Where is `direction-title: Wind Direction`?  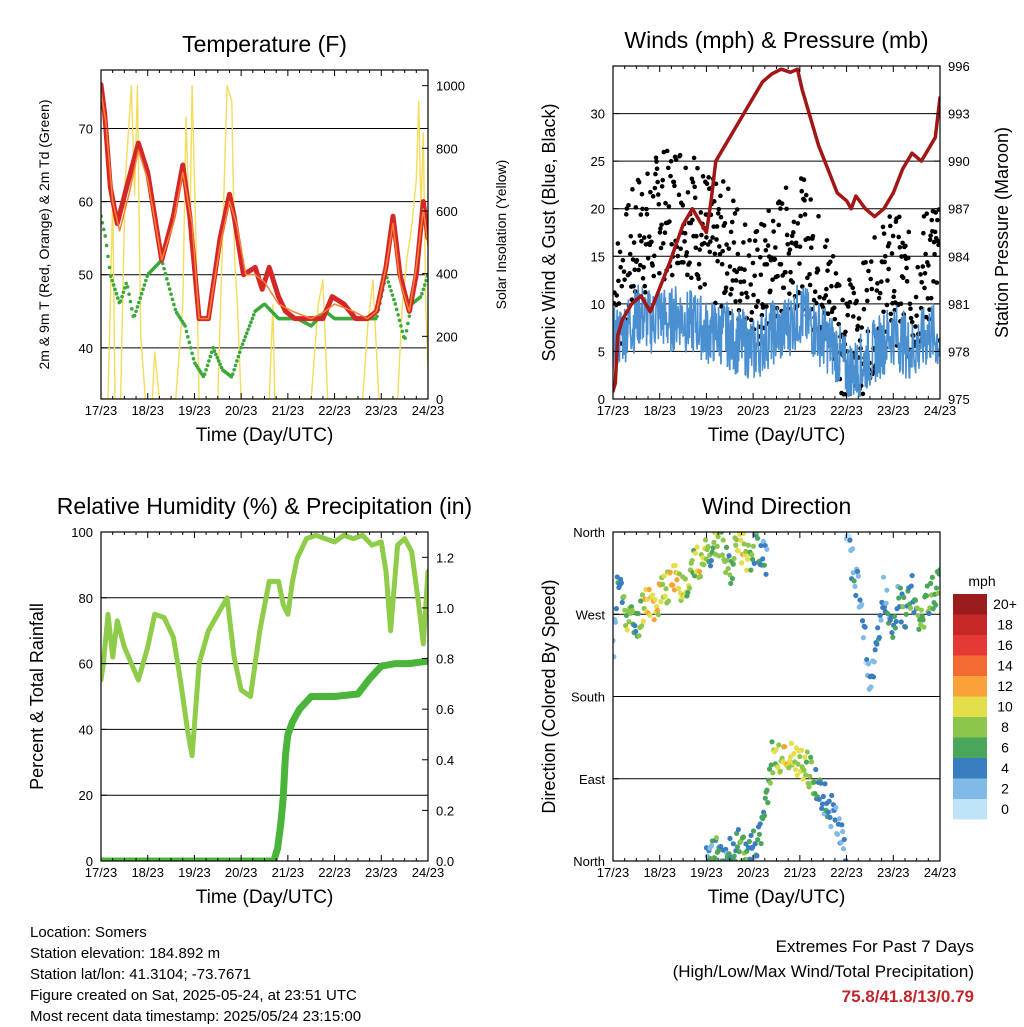
direction-title: Wind Direction is located at coordinates (777, 506).